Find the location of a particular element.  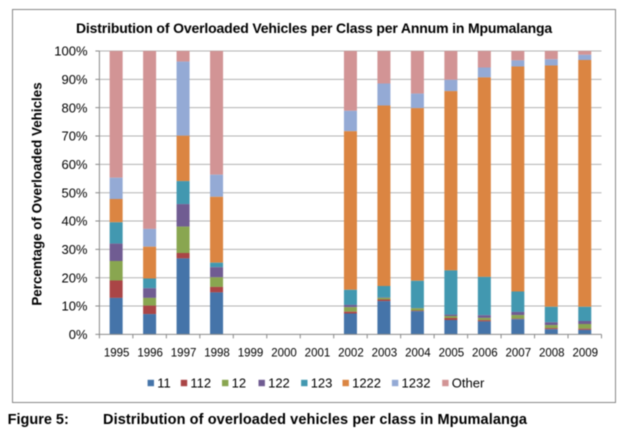

svg-text: 2003 is located at coordinates (385, 354).